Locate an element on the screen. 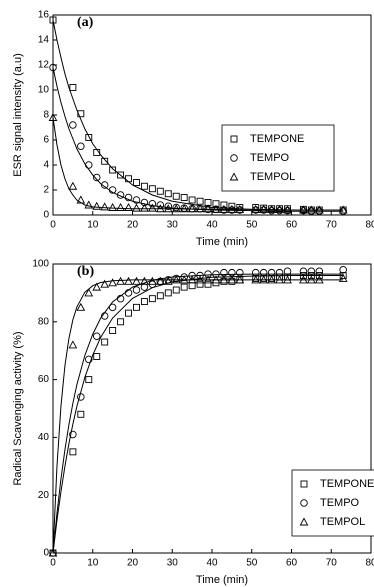 Image resolution: width=374 pixels, height=587 pixels. legend-label: TEMPOL is located at coordinates (272, 177).